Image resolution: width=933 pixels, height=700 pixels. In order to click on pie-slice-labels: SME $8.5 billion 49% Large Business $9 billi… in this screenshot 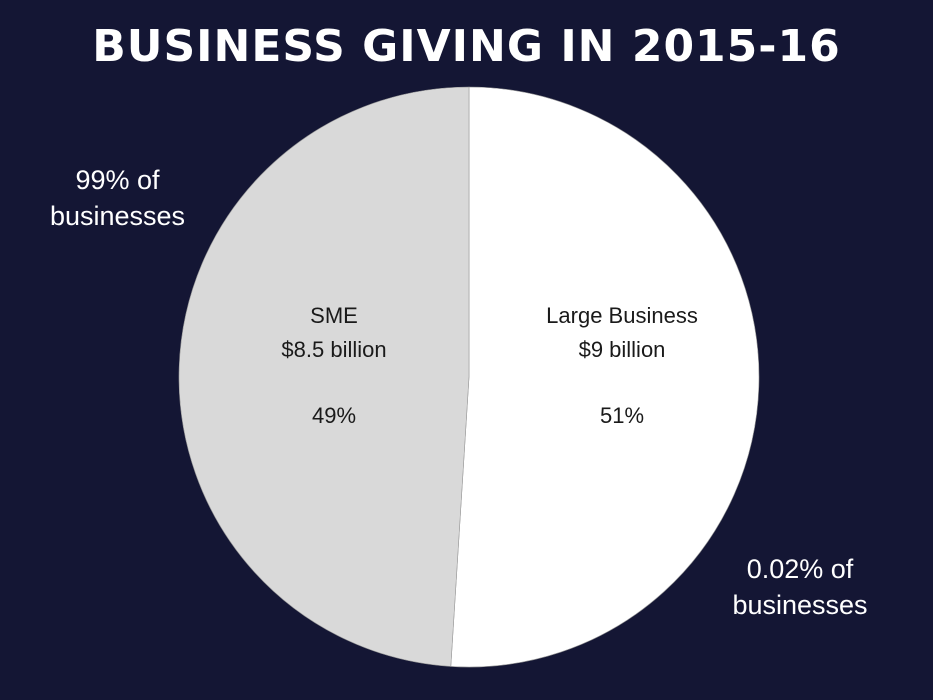, I will do `click(489, 365)`.